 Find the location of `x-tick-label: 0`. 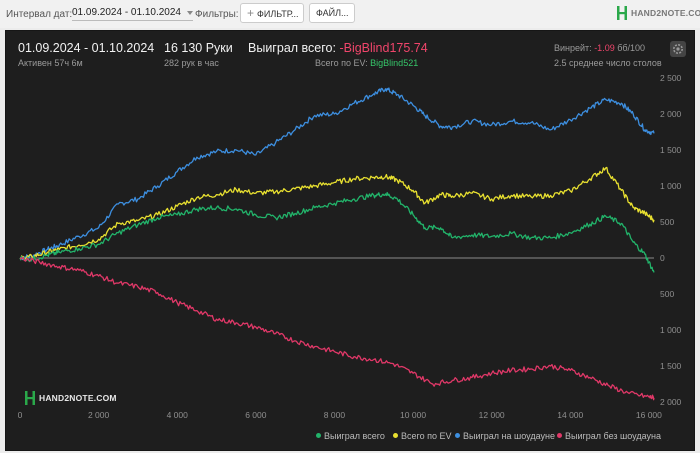

x-tick-label: 0 is located at coordinates (20, 415).